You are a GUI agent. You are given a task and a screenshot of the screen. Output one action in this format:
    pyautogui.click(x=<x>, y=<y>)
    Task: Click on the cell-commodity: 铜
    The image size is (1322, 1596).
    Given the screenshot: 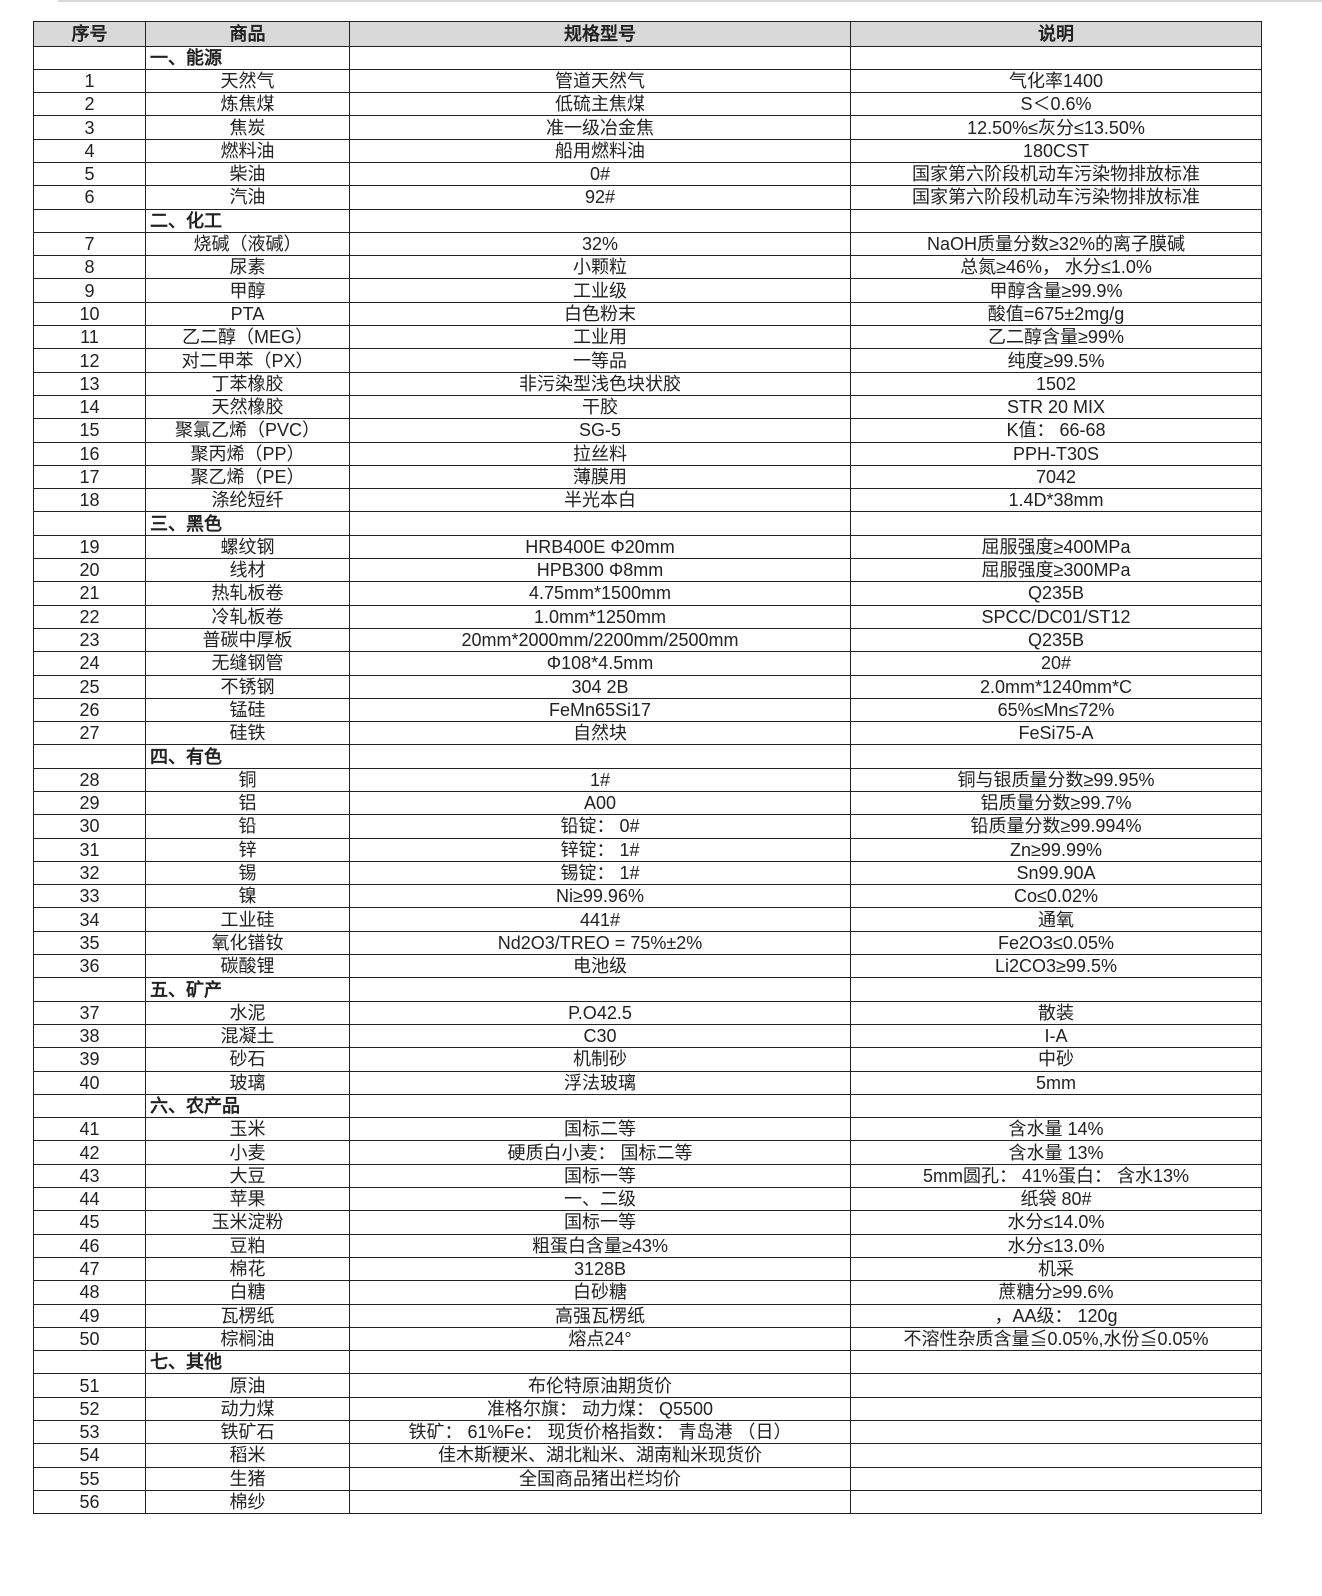 What is the action you would take?
    pyautogui.click(x=247, y=780)
    